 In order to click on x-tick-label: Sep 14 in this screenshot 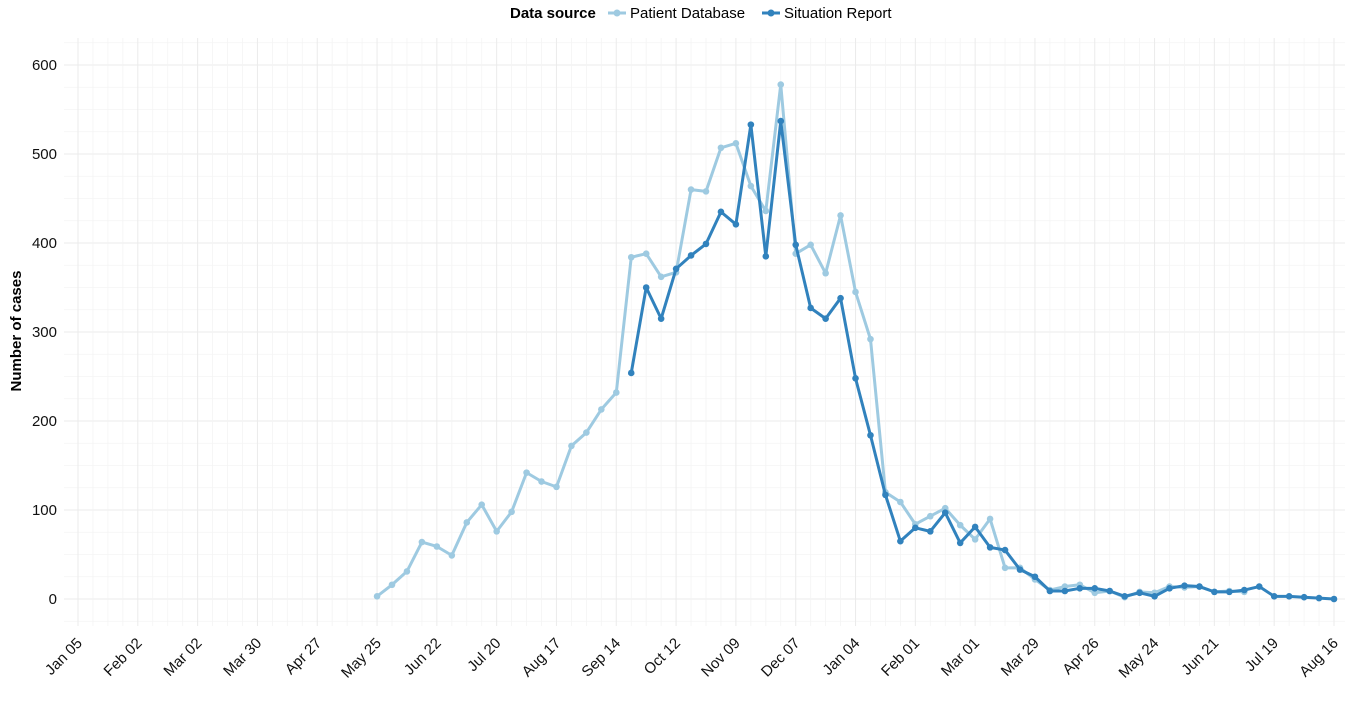, I will do `click(601, 658)`.